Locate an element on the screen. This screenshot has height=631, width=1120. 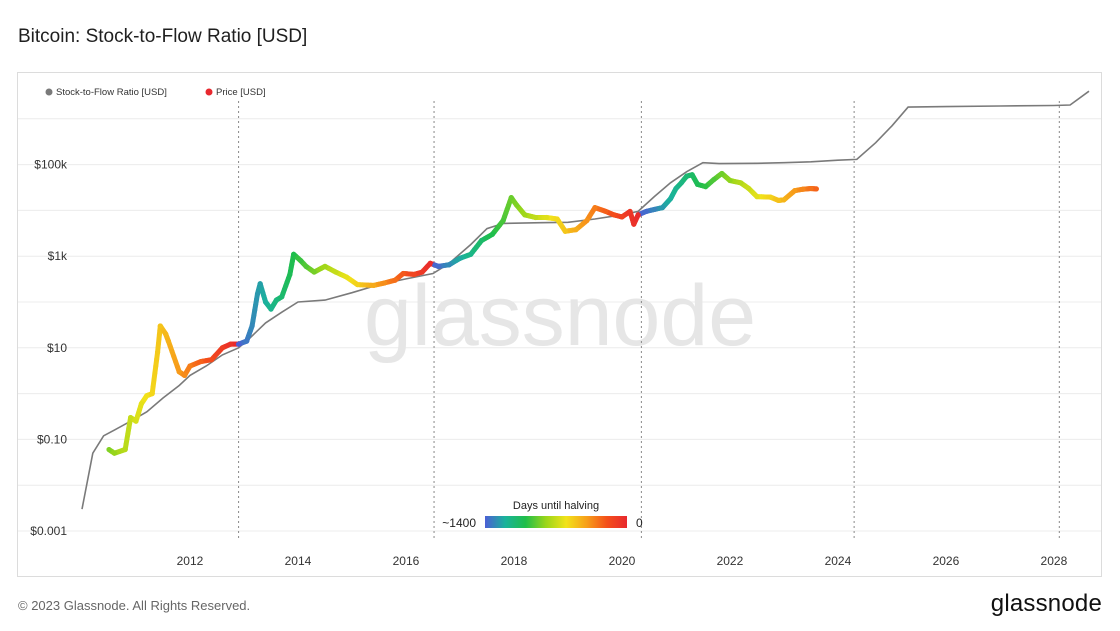
x-tick-label: 2014 is located at coordinates (298, 561).